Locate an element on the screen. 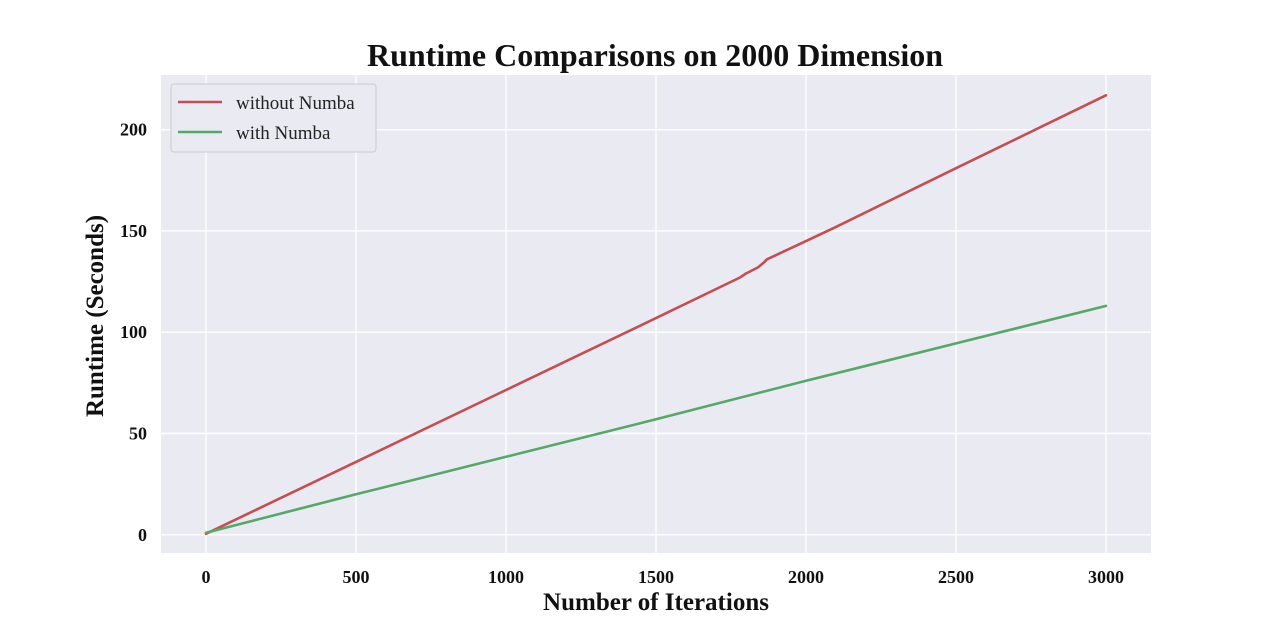 The height and width of the screenshot is (624, 1280). y-tick-label: 200 is located at coordinates (133, 130).